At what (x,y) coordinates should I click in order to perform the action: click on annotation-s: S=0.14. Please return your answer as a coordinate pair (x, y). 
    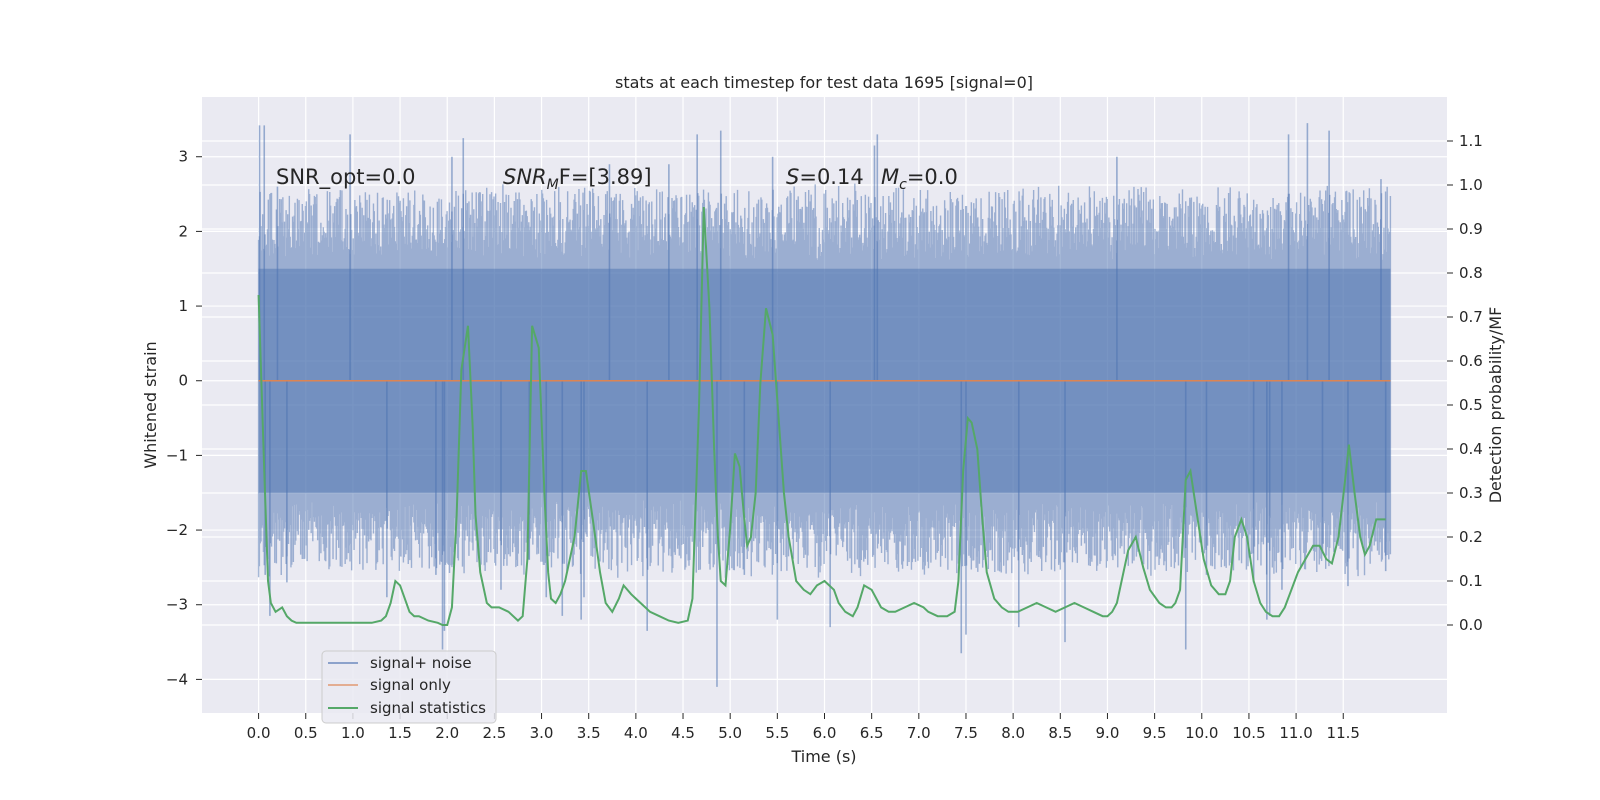
    Looking at the image, I should click on (825, 177).